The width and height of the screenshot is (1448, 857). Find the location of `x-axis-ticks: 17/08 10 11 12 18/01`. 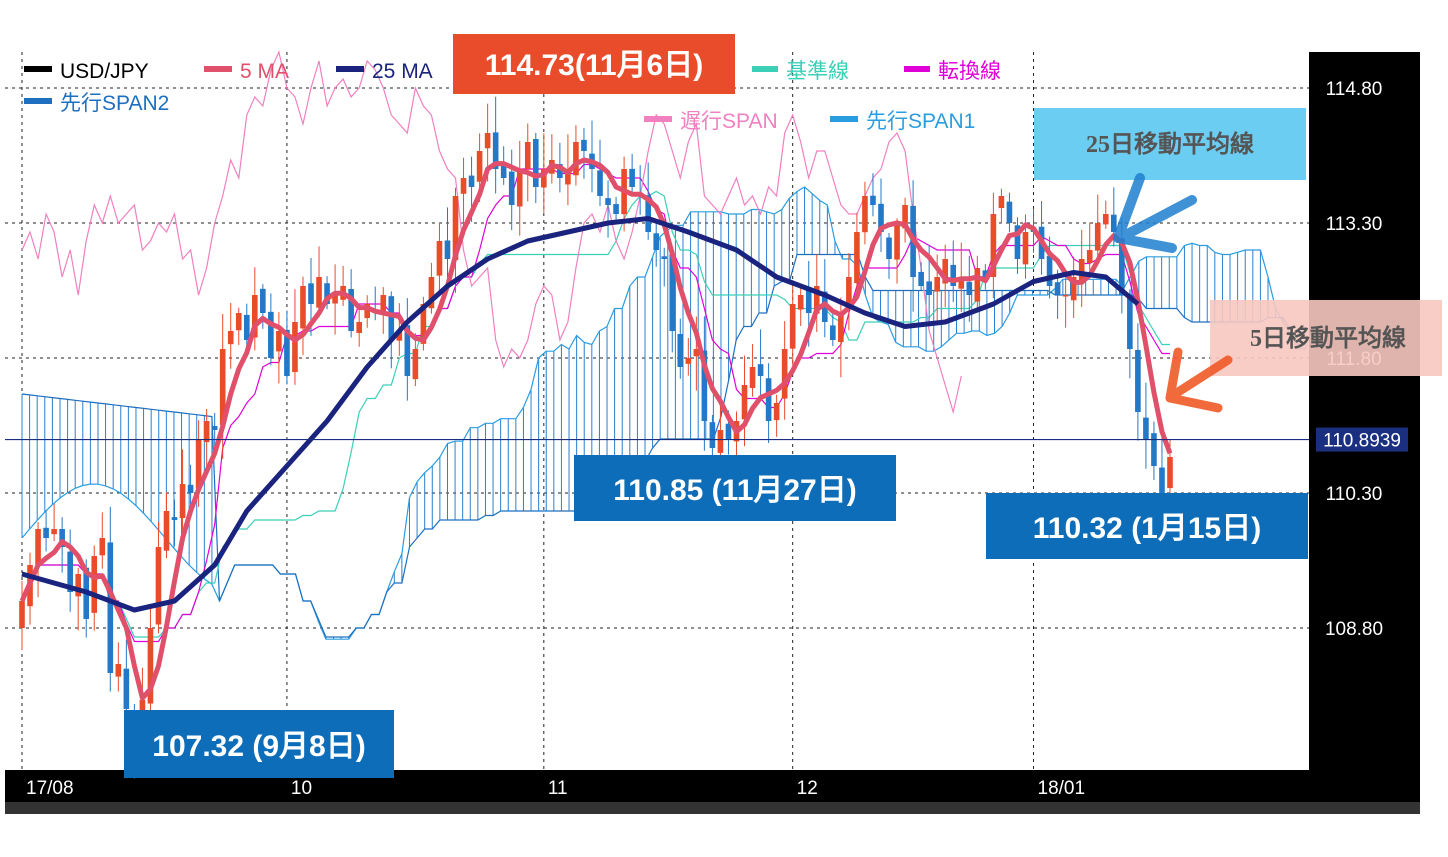

x-axis-ticks: 17/08 10 11 12 18/01 is located at coordinates (555, 788).